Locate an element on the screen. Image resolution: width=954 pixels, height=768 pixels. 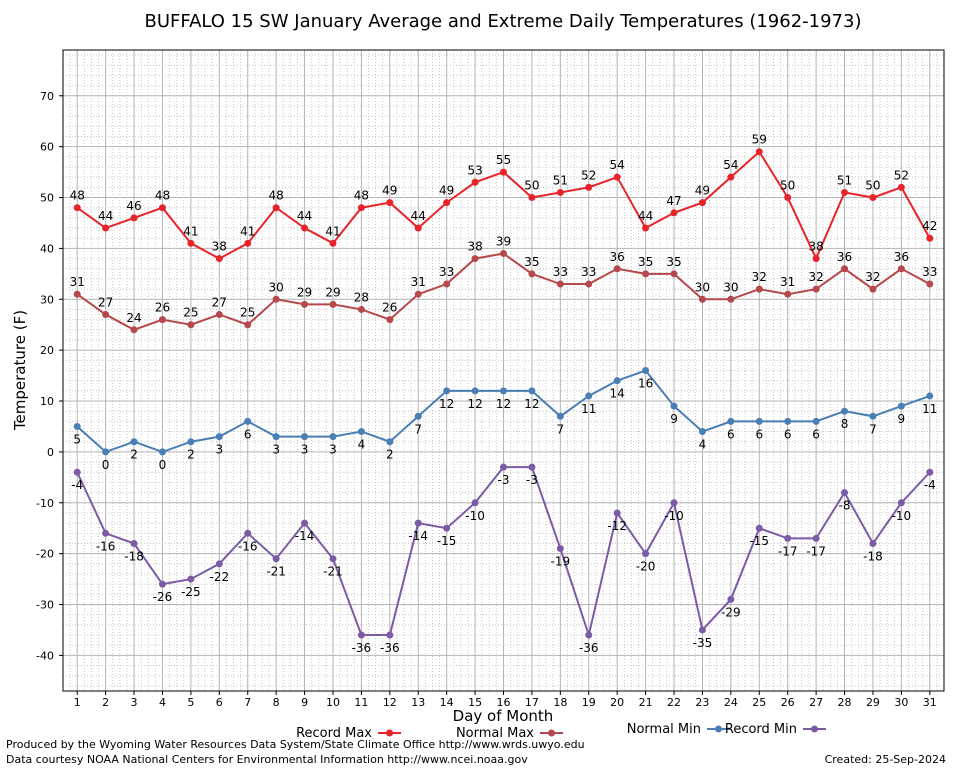
data-label-record-min: -35 is located at coordinates (703, 643).